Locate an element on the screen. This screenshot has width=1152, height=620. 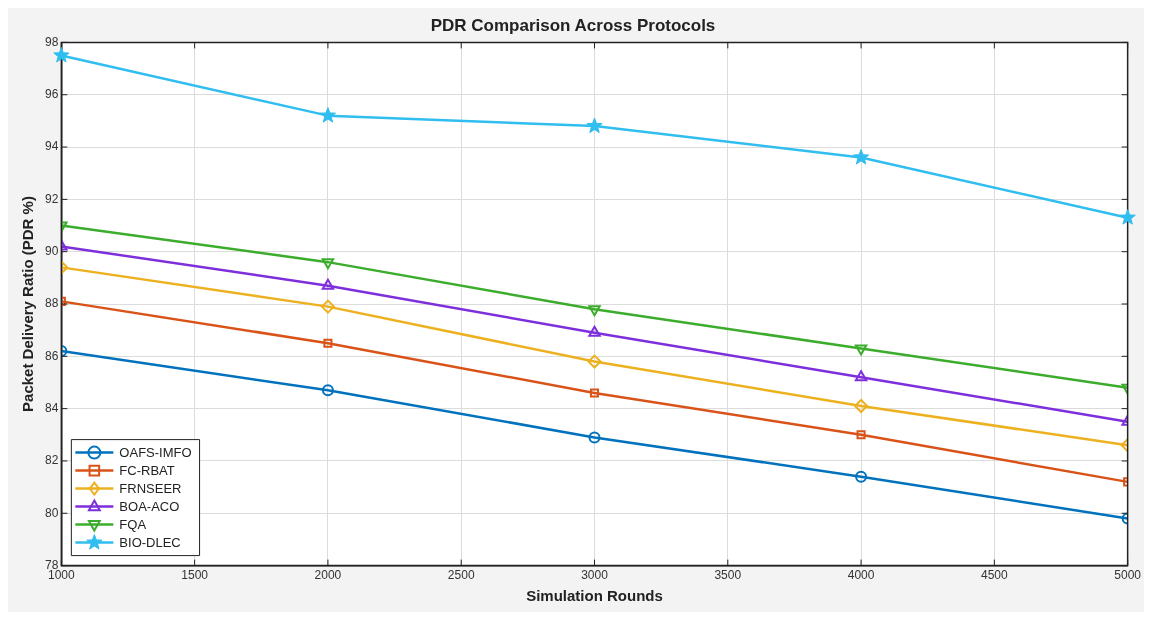
x-tick-label: 3000 is located at coordinates (595, 575).